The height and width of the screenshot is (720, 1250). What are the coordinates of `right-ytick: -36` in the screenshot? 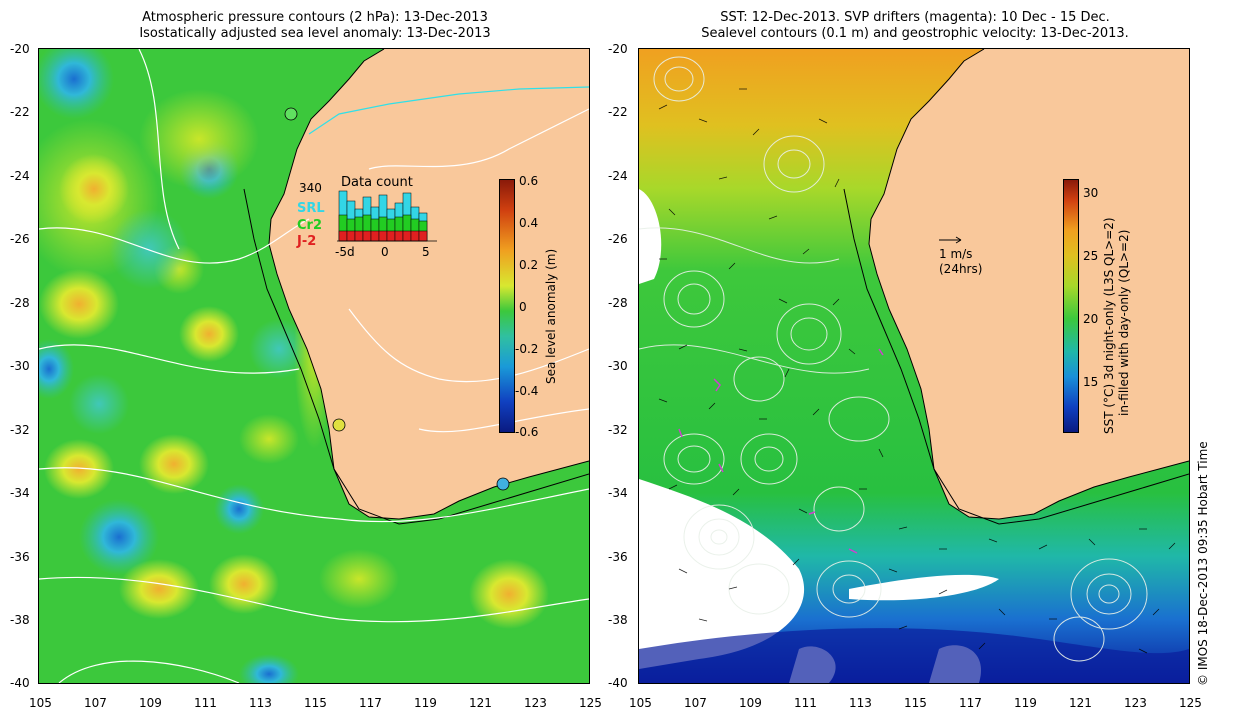 It's located at (618, 557).